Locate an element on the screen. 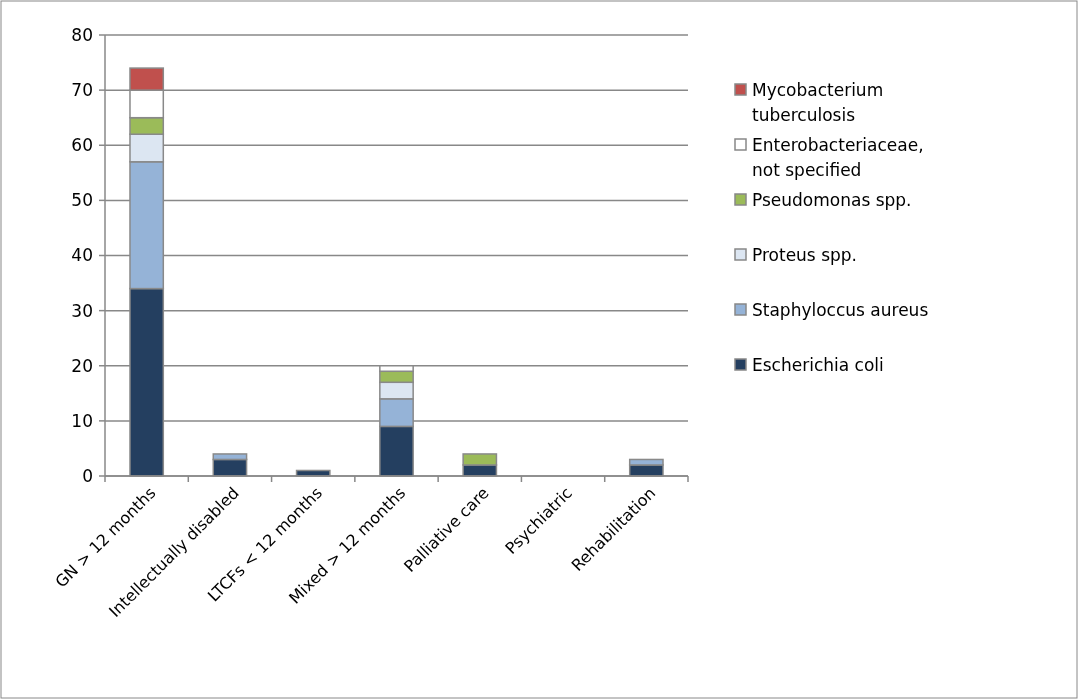 Image resolution: width=1078 pixels, height=699 pixels. legend-label: Escherichia coli is located at coordinates (818, 364).